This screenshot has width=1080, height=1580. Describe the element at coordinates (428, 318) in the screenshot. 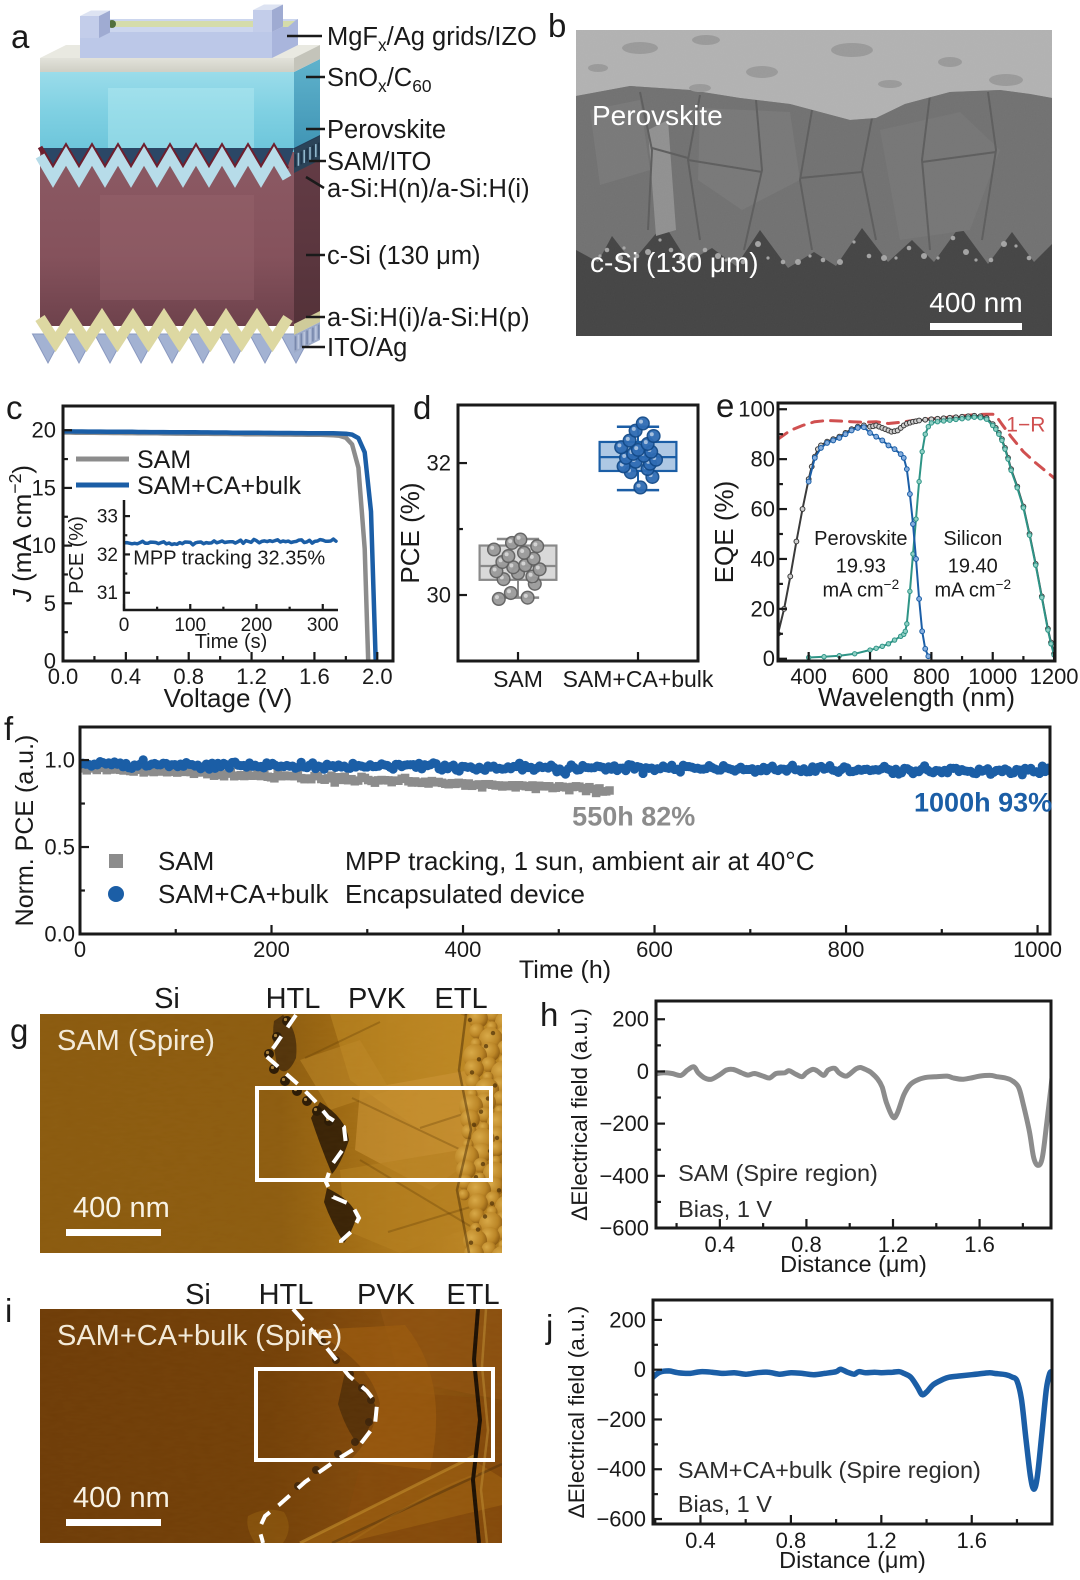

I see `layer-label: a-Si:H(i)/a-Si:H(p)` at that location.